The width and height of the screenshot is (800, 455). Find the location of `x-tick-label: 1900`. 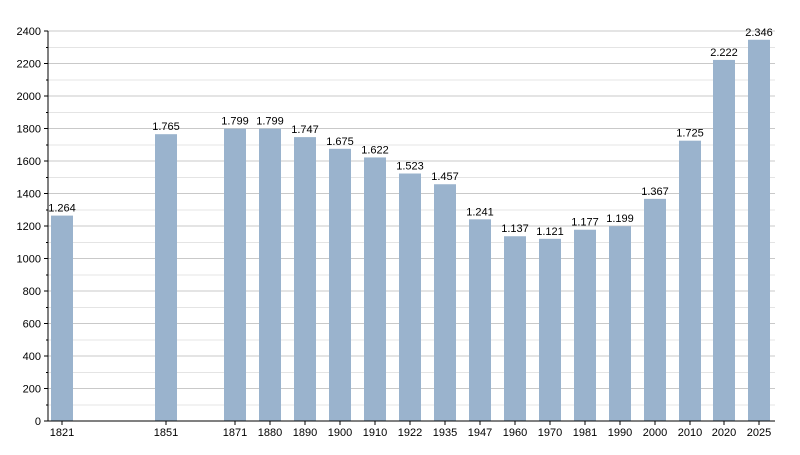

x-tick-label: 1900 is located at coordinates (340, 433).